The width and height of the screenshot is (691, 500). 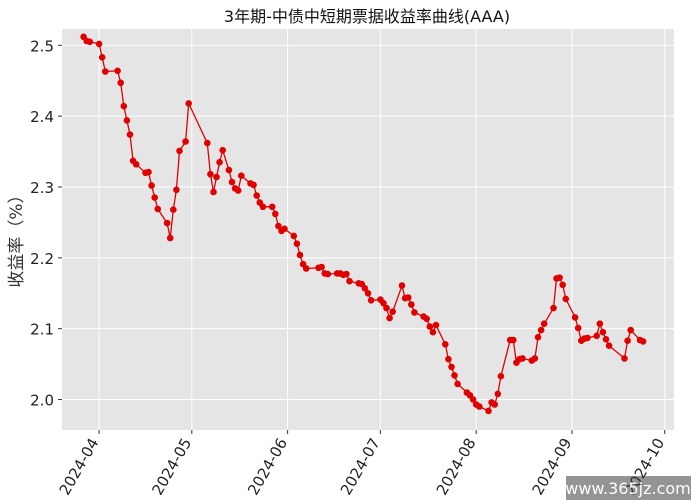 I want to click on y-tick-label: 2.5, so click(x=42, y=46).